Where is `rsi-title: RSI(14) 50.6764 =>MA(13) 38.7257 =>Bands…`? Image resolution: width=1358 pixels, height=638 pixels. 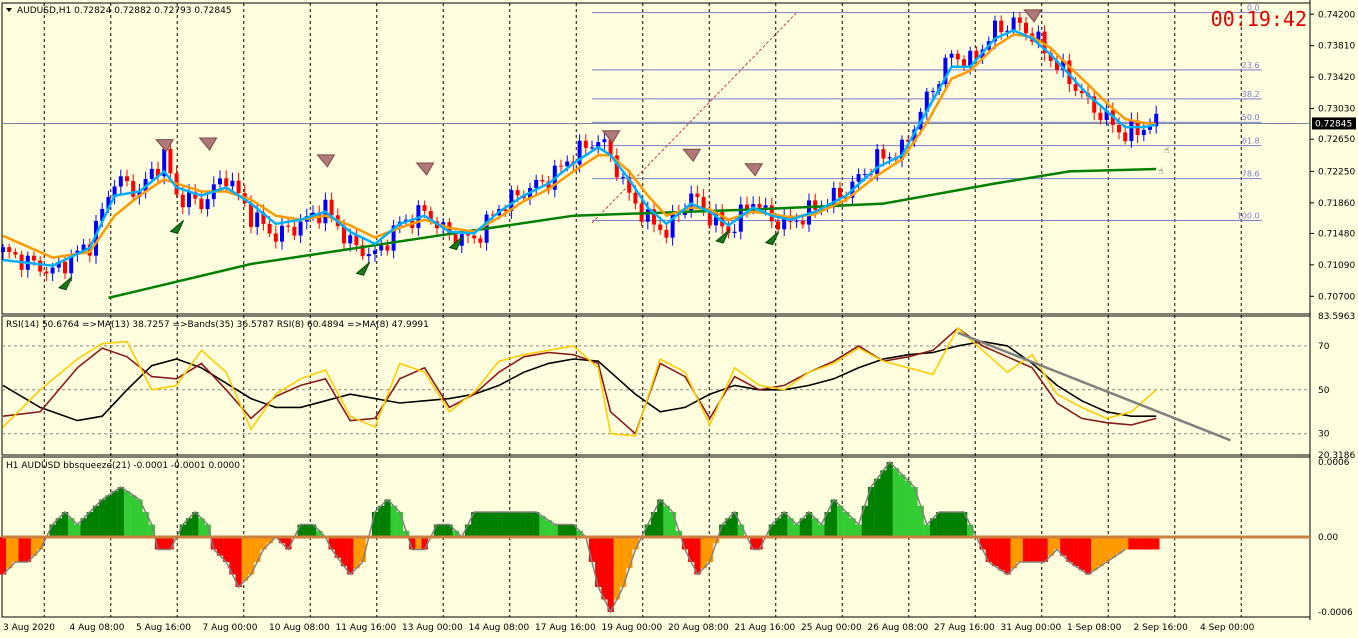 rsi-title: RSI(14) 50.6764 =>MA(13) 38.7257 =>Bands… is located at coordinates (217, 325).